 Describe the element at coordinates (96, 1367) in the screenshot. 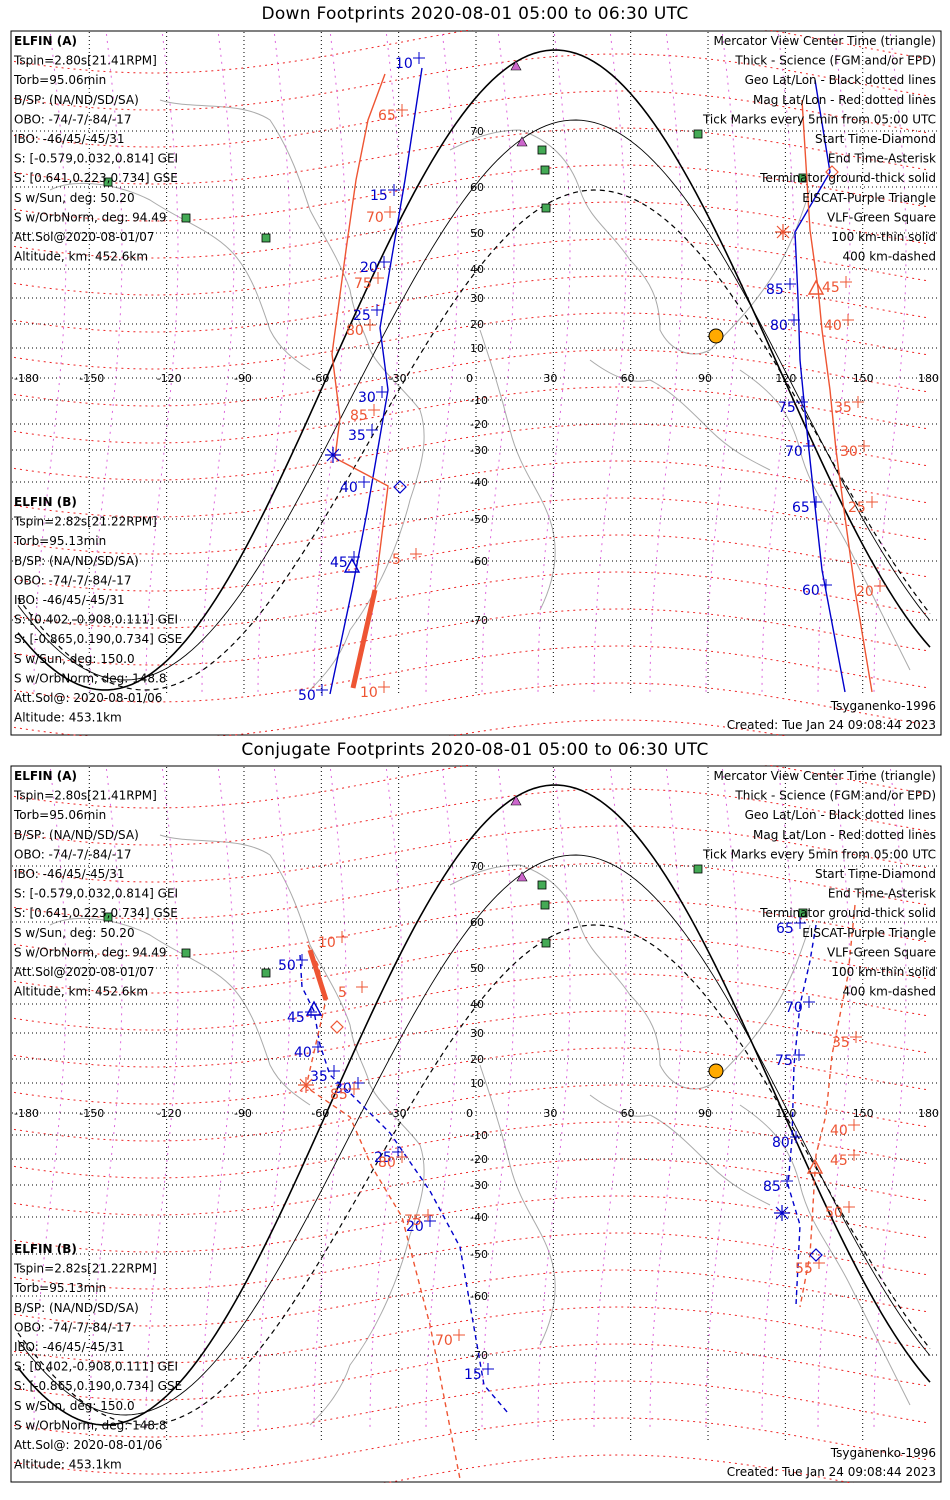

I see `elfin-b-param: S: [0.402,-0.908,0.111] GEI` at that location.